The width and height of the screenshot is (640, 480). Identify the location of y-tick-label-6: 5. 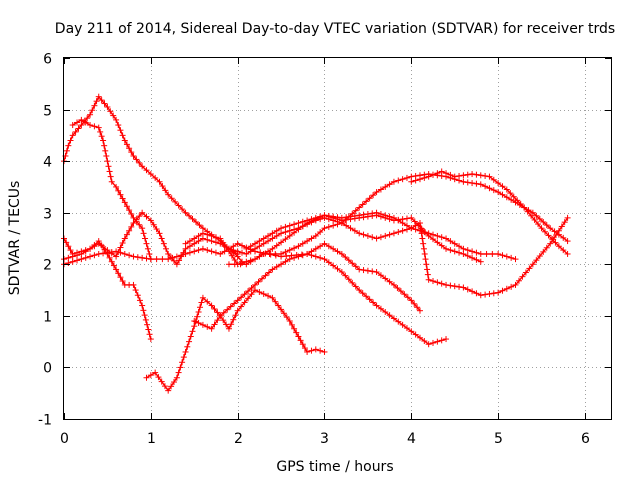
(47, 112).